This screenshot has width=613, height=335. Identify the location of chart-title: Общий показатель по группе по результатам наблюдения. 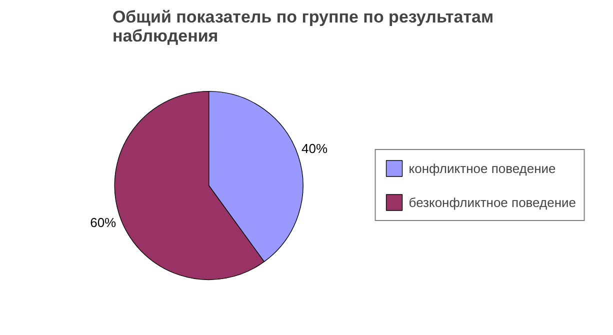
(303, 27).